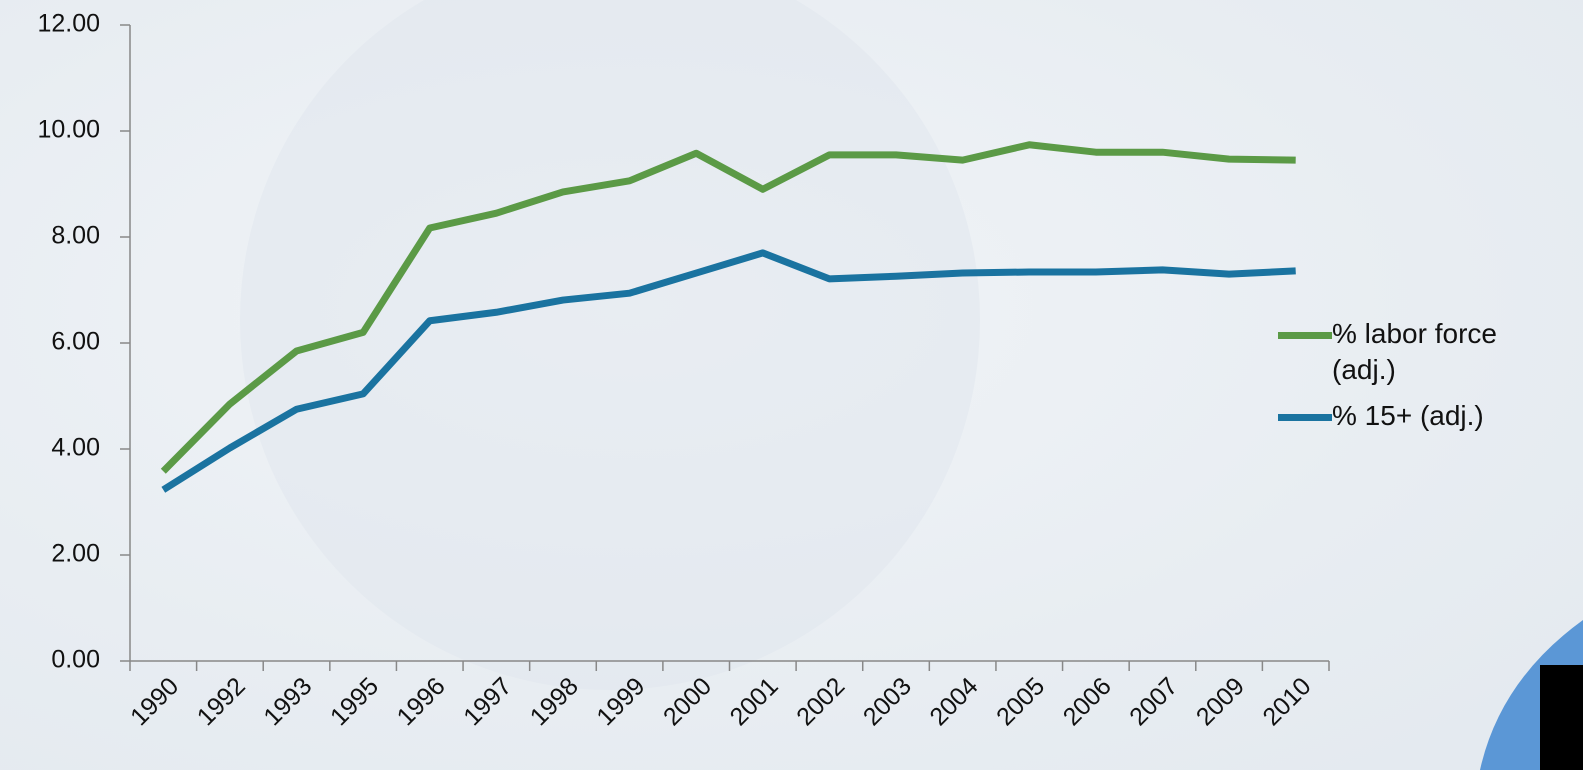 Image resolution: width=1583 pixels, height=770 pixels. Describe the element at coordinates (154, 701) in the screenshot. I see `x-tick-label: 1990` at that location.